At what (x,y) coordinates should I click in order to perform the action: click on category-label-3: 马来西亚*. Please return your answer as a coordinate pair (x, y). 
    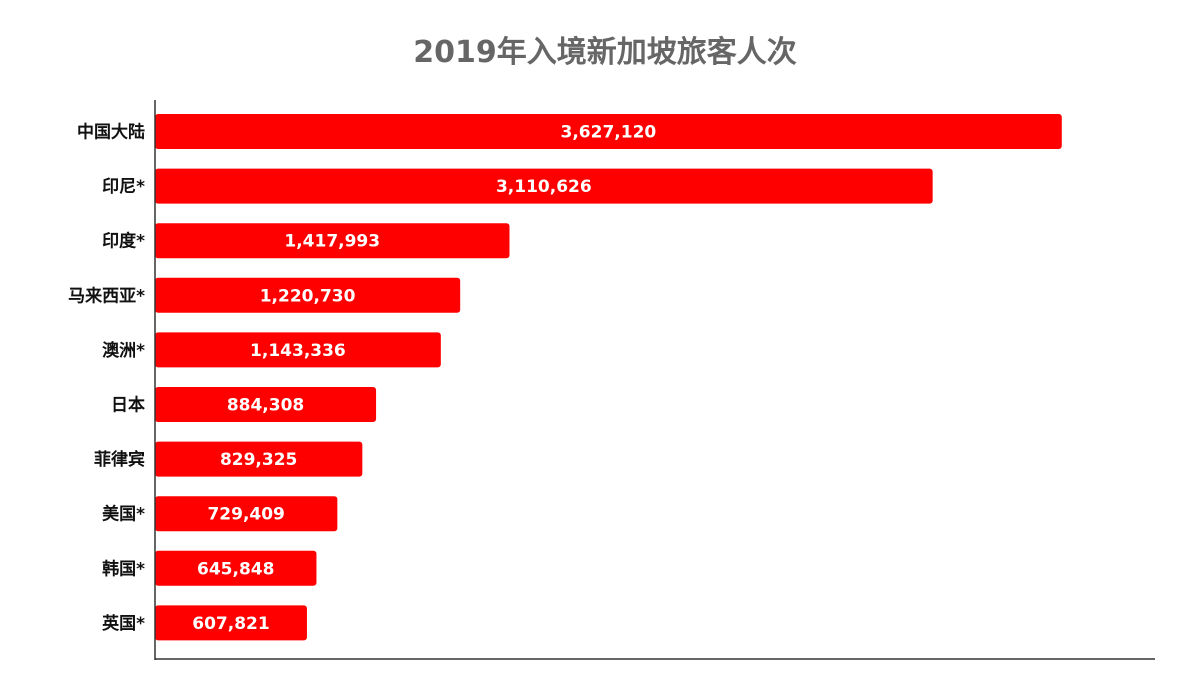
    Looking at the image, I should click on (106, 295).